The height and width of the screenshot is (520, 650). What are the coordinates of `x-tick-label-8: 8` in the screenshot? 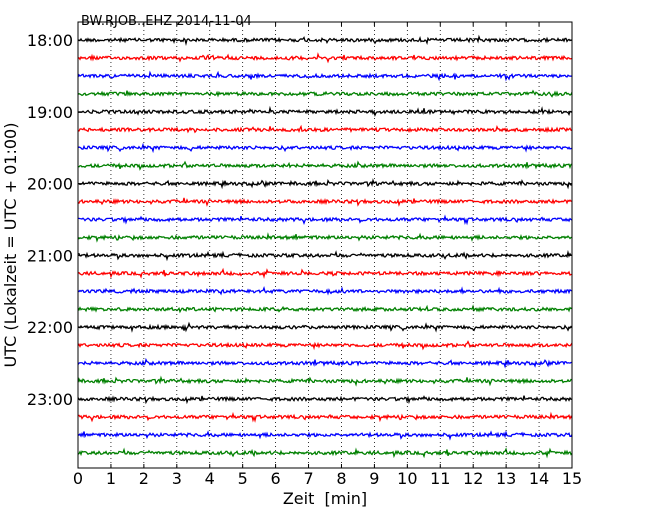 It's located at (341, 478).